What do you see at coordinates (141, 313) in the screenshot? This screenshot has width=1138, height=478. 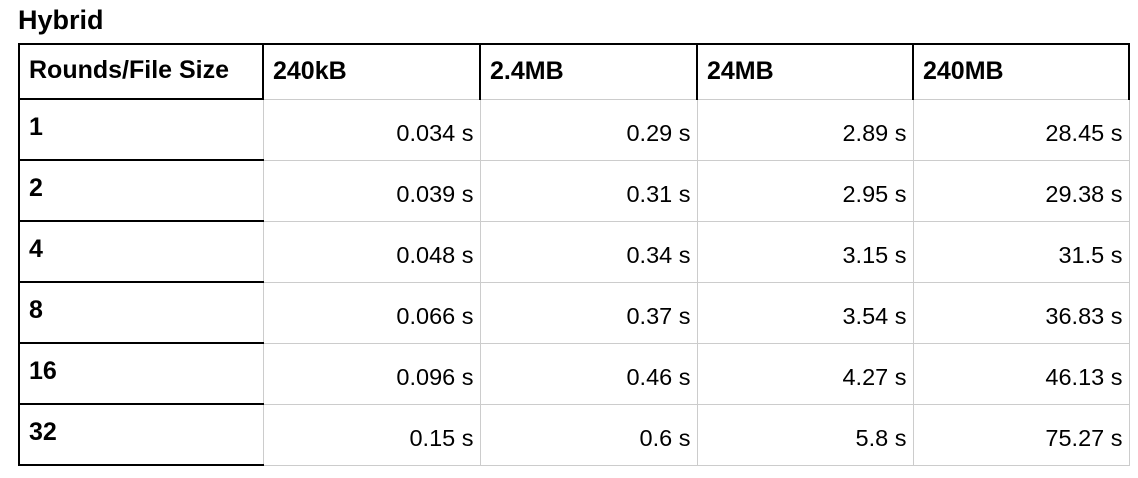 I see `row-label-8: 8` at bounding box center [141, 313].